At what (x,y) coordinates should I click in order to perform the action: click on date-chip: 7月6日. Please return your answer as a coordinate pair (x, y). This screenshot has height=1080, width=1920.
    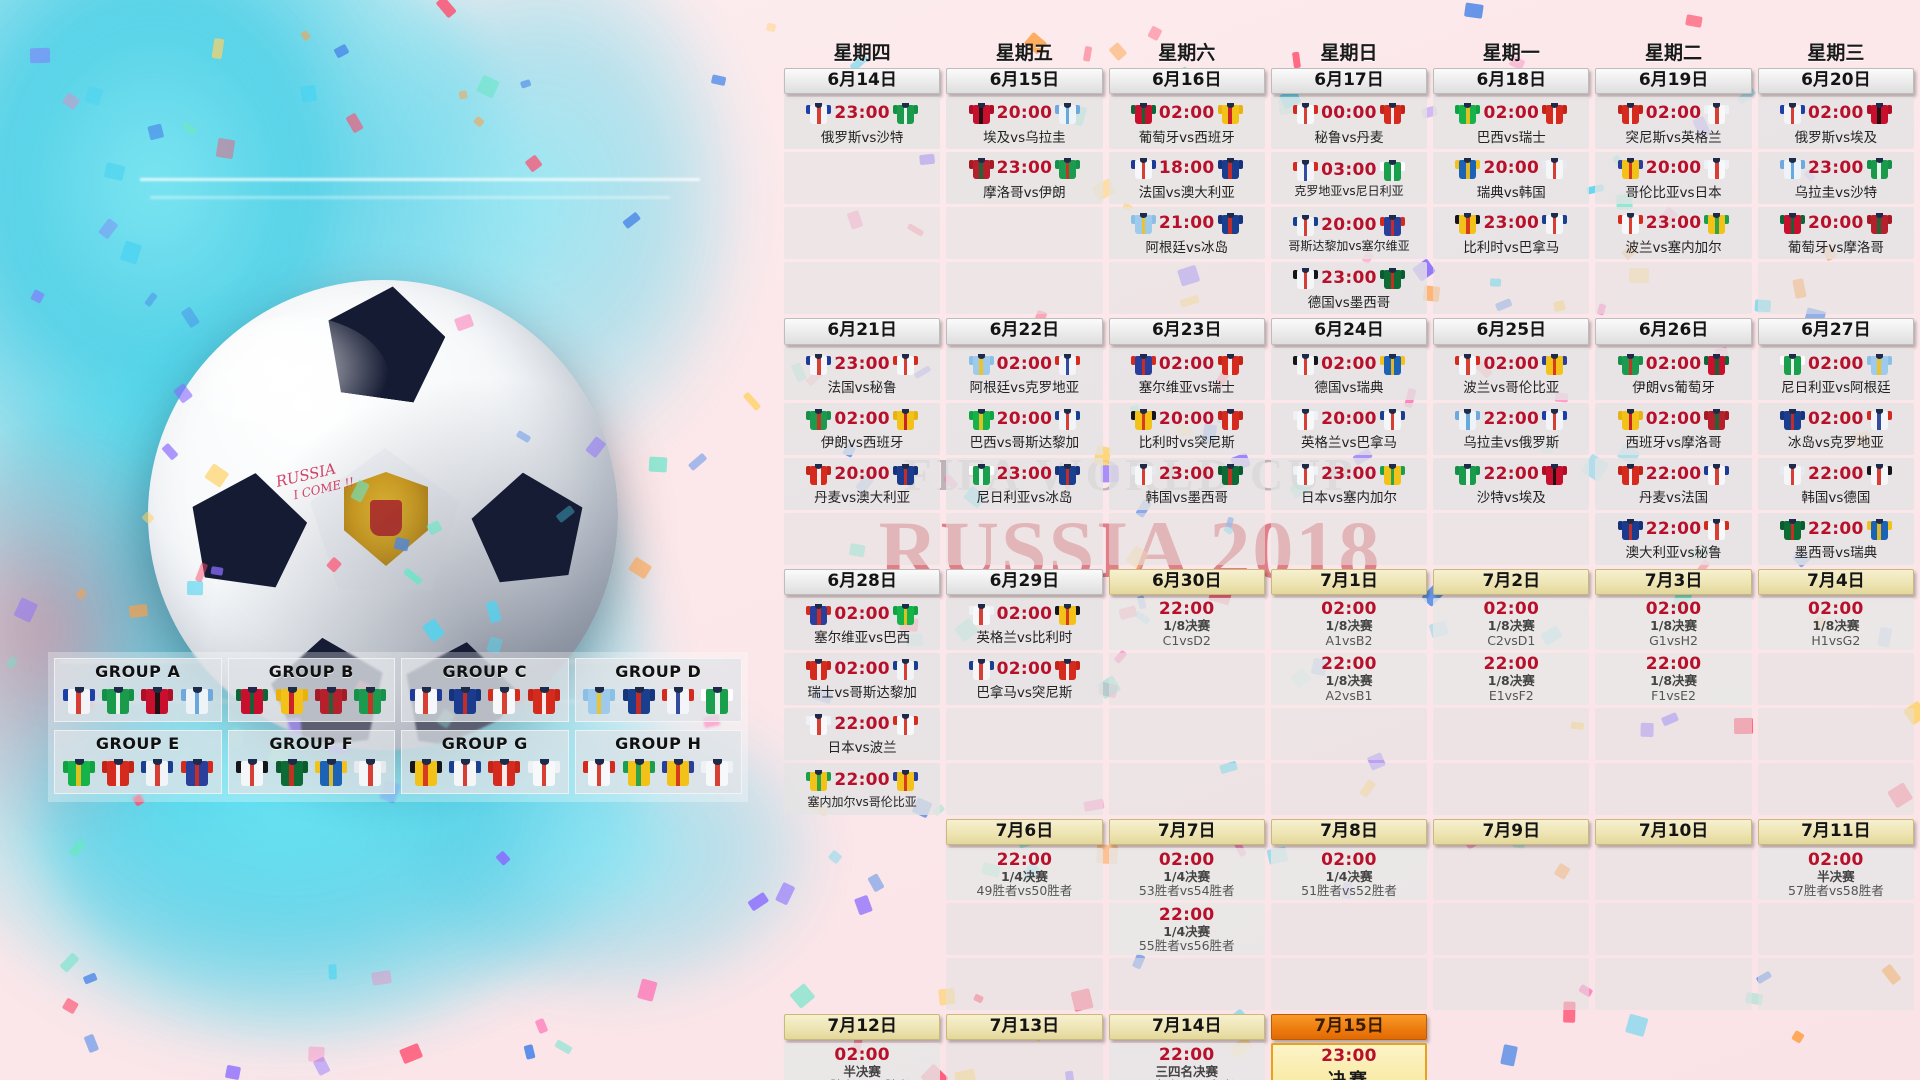
    Looking at the image, I should click on (1024, 831).